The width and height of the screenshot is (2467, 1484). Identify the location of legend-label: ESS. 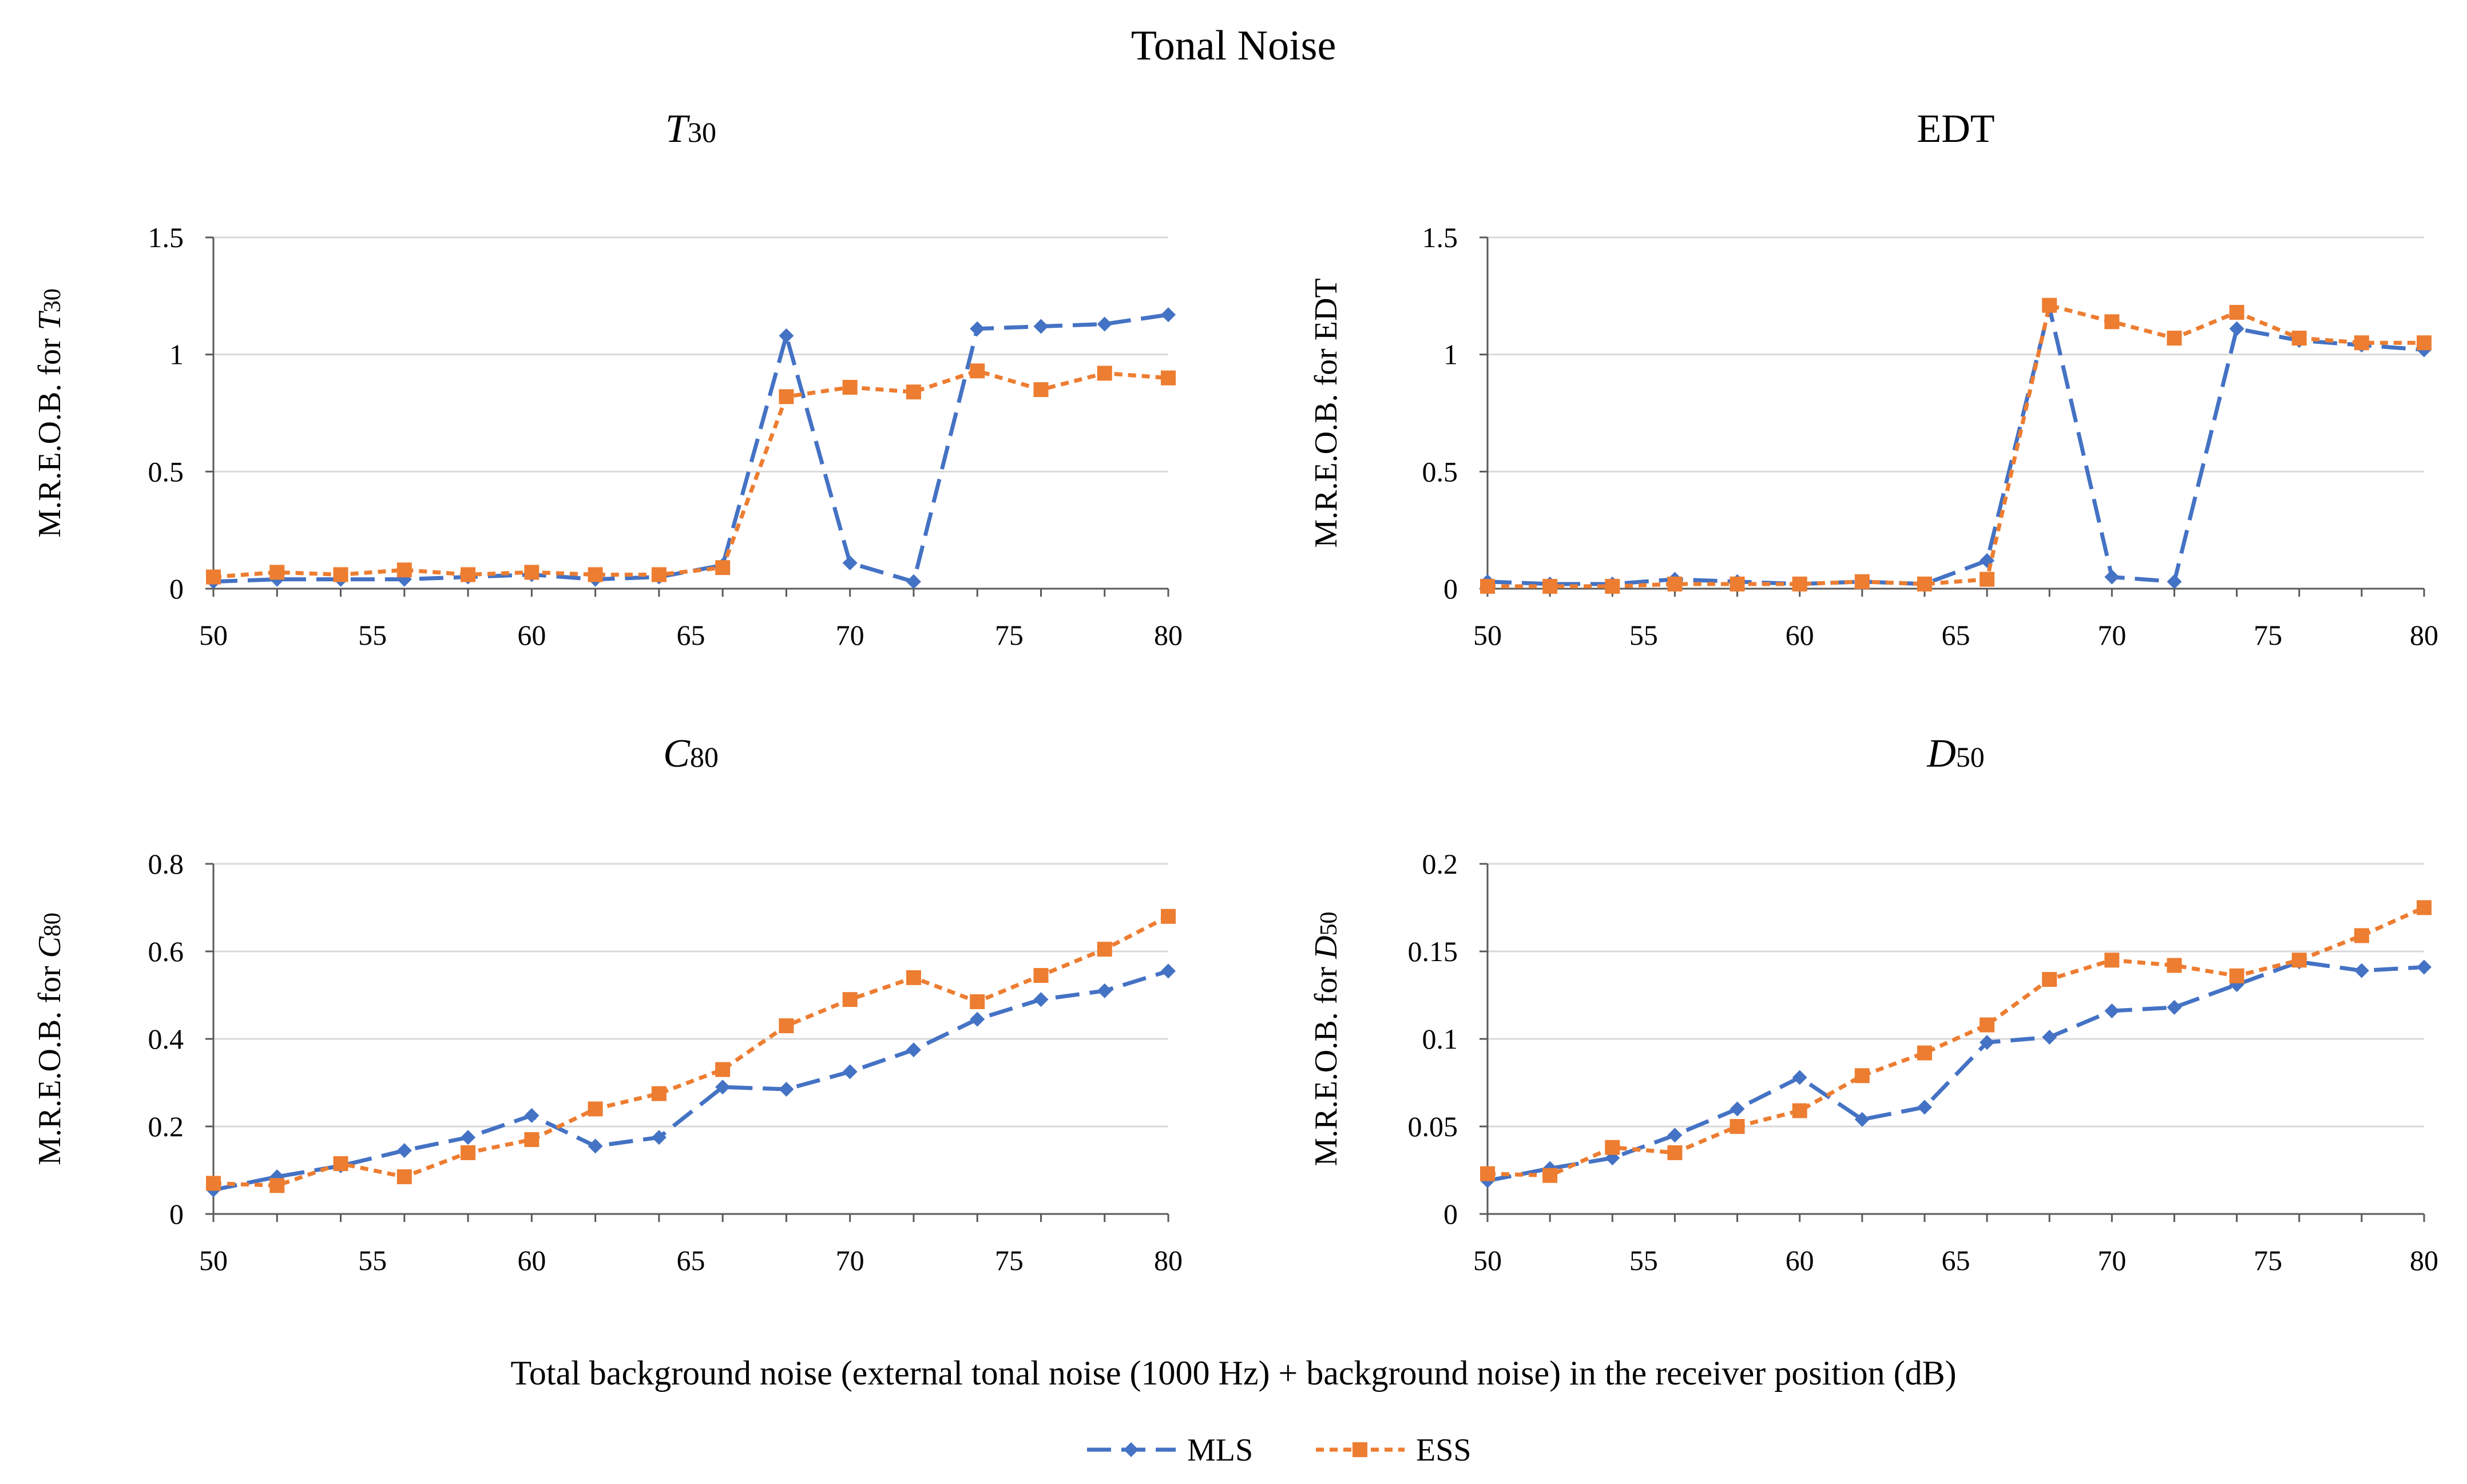
(1444, 1450).